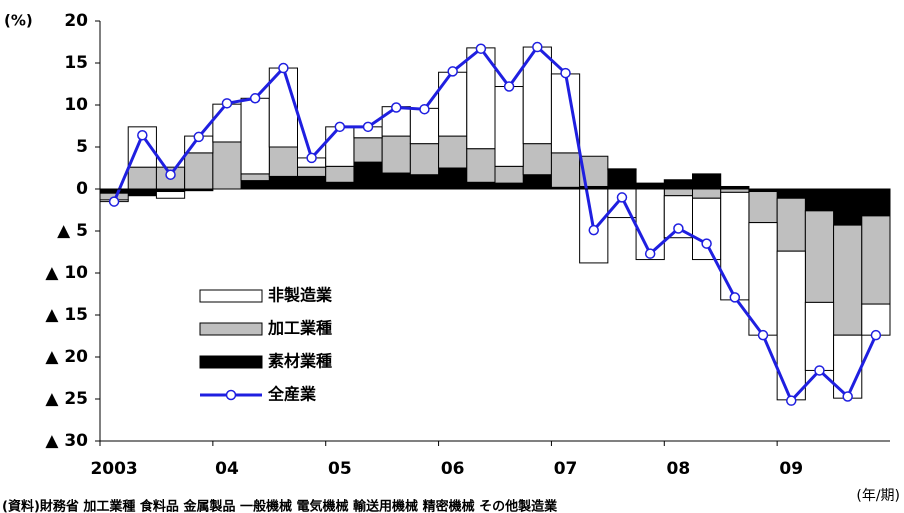 This screenshot has width=904, height=513. Describe the element at coordinates (878, 496) in the screenshot. I see `x-unit-label: (年/期)` at that location.